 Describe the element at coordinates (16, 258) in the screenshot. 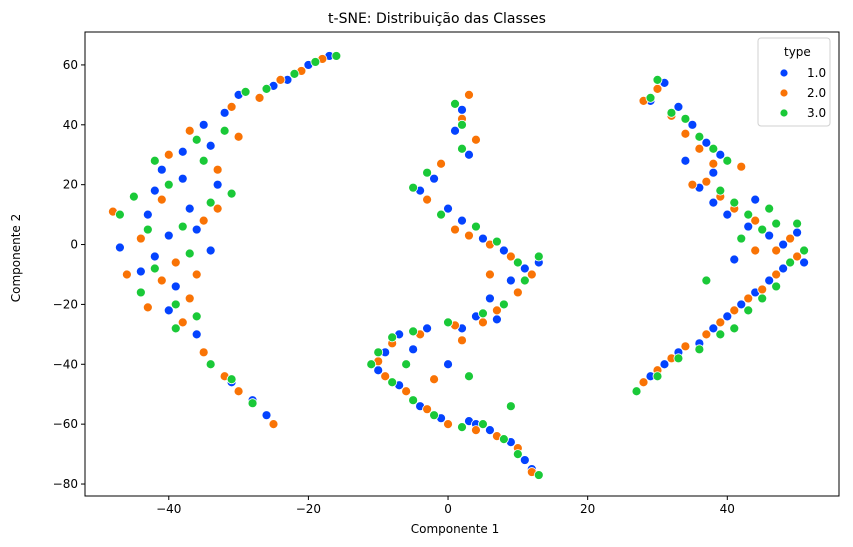

I see `y-axis-label: Componente 2` at that location.